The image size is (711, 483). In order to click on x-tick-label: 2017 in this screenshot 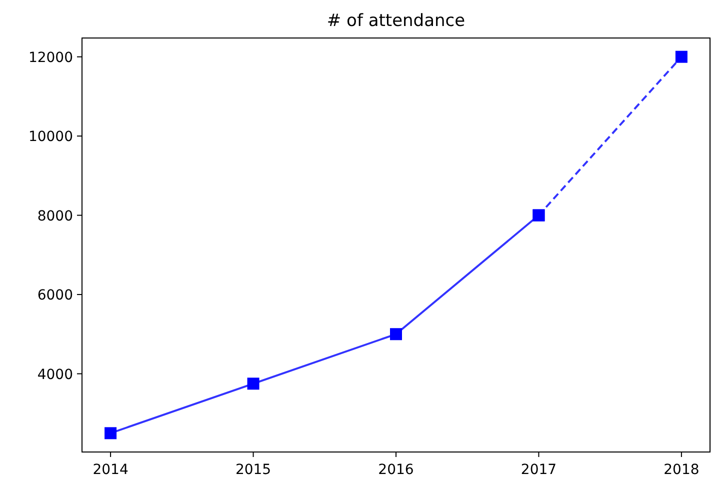, I will do `click(538, 470)`.